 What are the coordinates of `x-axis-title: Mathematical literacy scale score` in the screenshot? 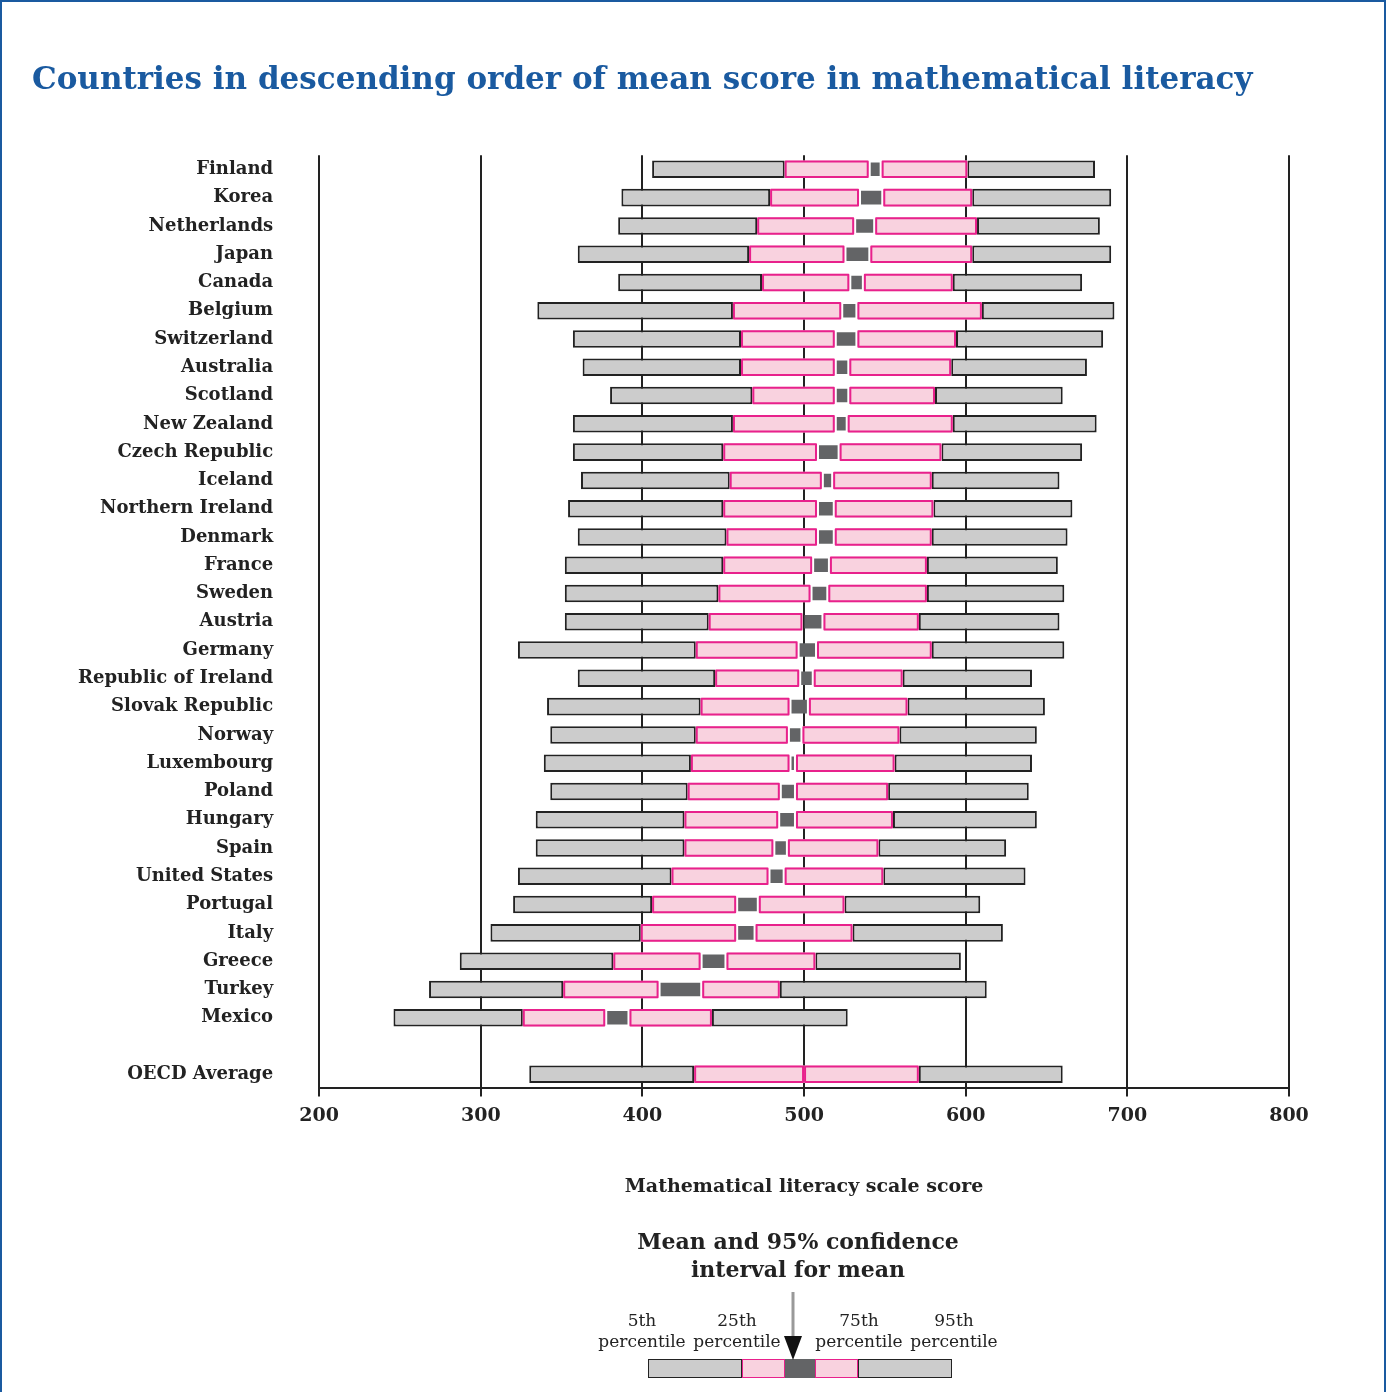 It's located at (804, 1184).